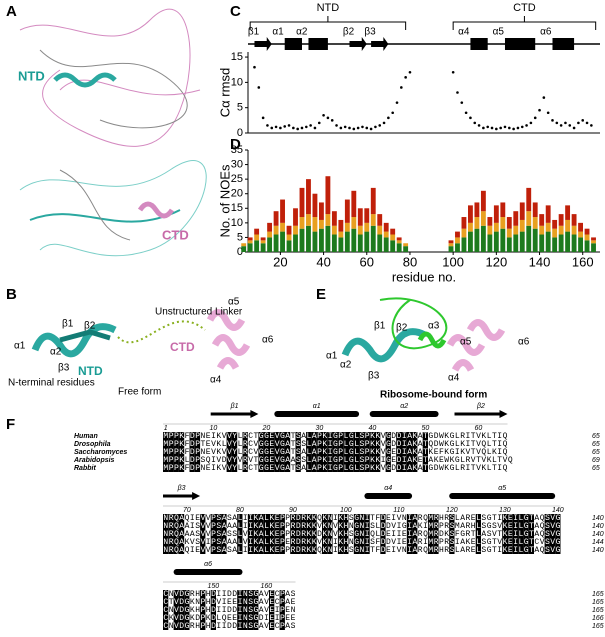  What do you see at coordinates (235, 144) in the screenshot?
I see `panel-label: D` at bounding box center [235, 144].